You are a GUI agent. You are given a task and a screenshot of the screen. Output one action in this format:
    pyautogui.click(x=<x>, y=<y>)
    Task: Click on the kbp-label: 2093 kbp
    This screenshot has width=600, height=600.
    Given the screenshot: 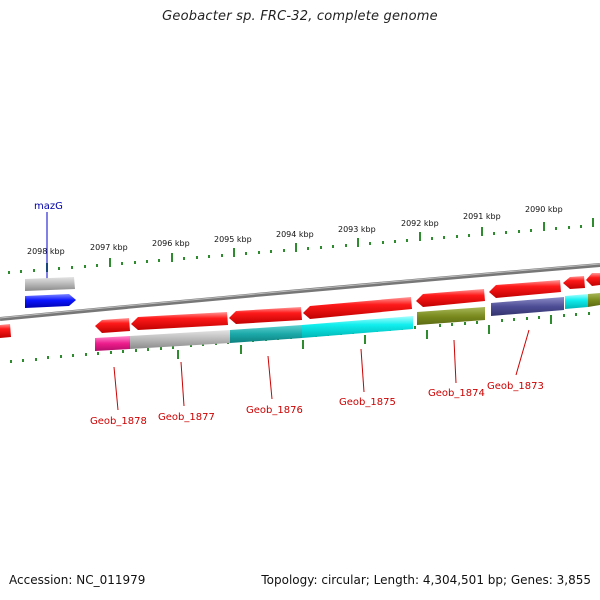 What is the action you would take?
    pyautogui.click(x=357, y=229)
    